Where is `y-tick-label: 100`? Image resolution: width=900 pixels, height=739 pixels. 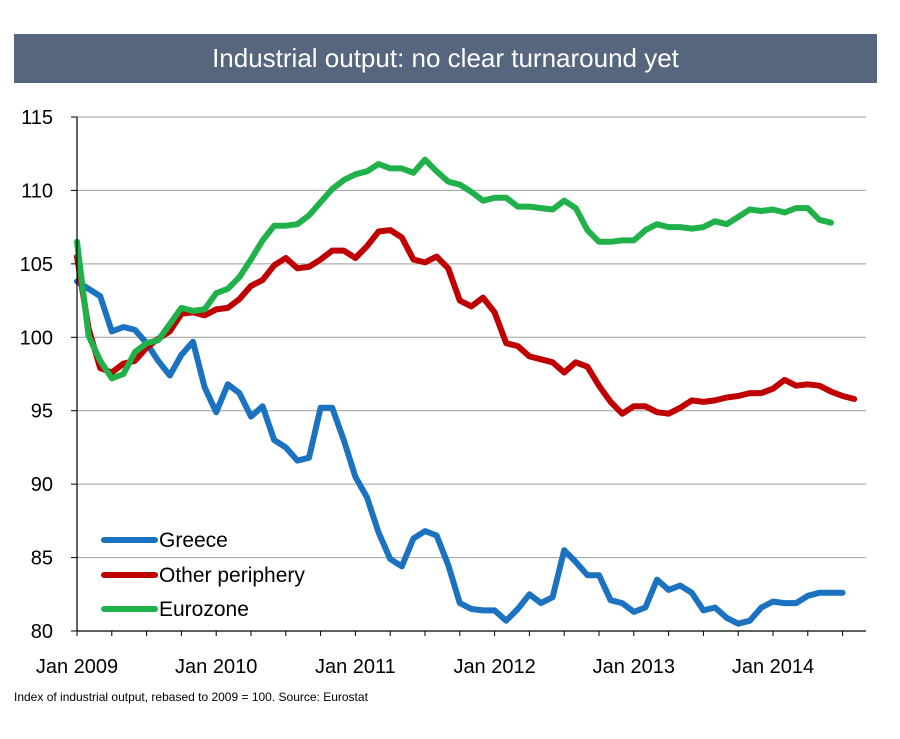 y-tick-label: 100 is located at coordinates (36, 338).